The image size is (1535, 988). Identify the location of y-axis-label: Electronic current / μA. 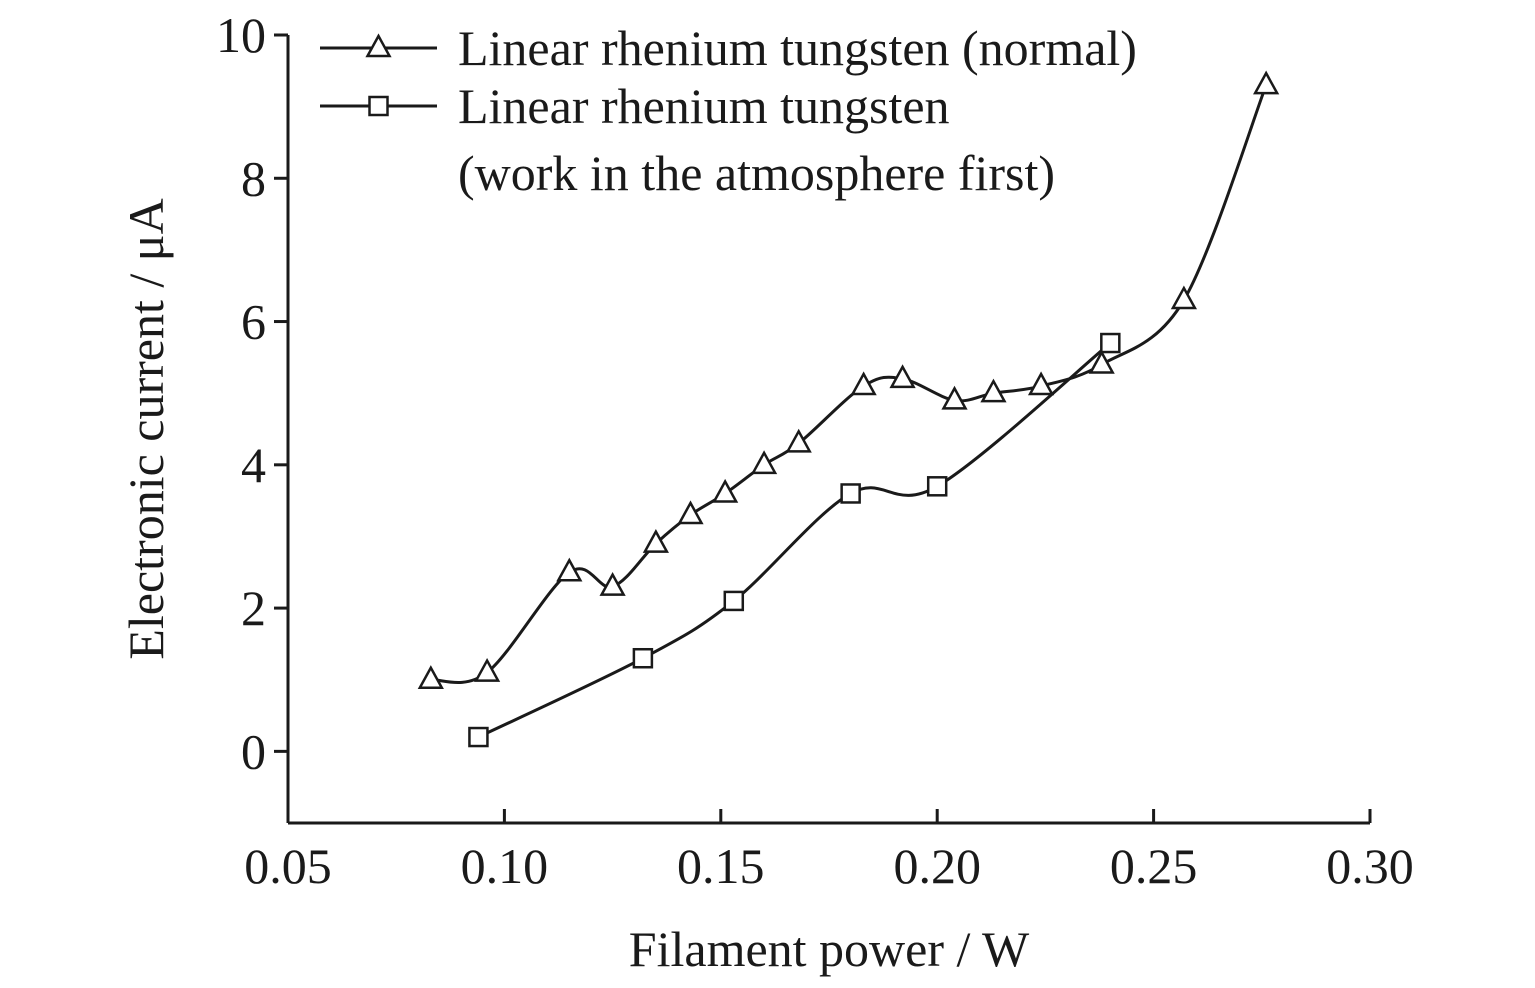
(146, 428).